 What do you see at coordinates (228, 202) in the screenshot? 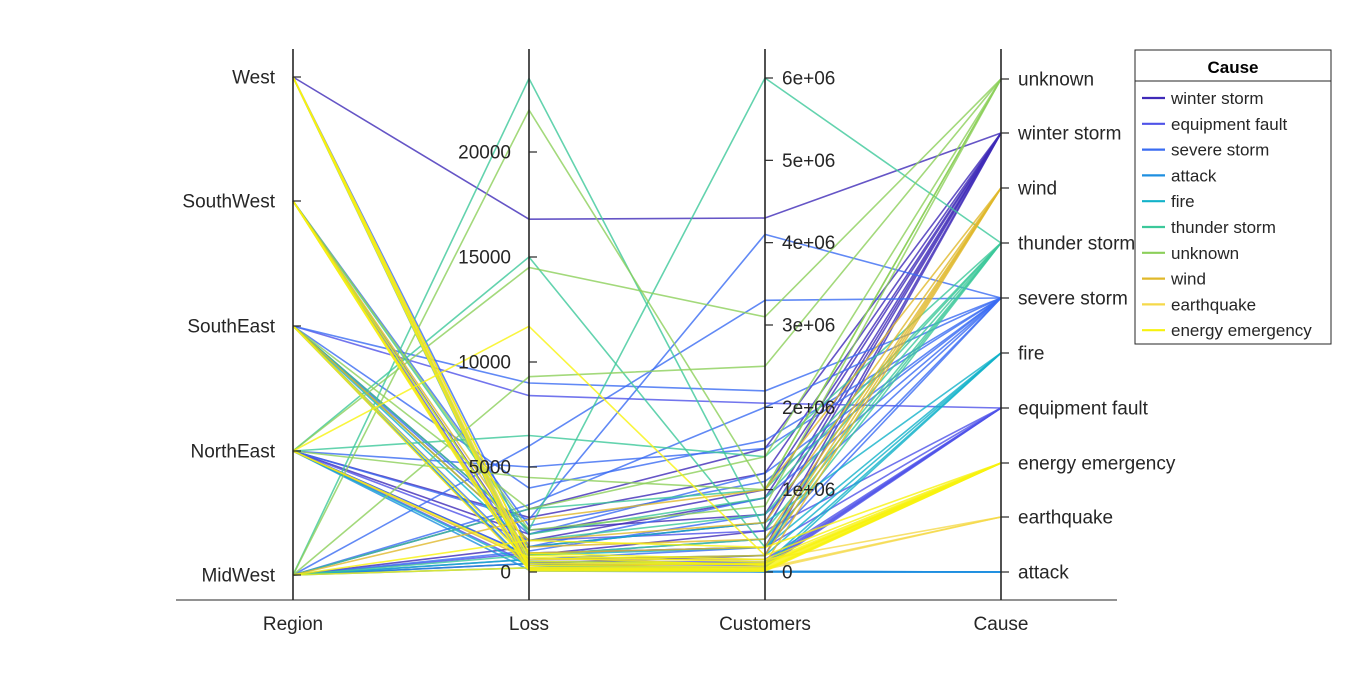
I see `category-label-SouthWest: SouthWest` at bounding box center [228, 202].